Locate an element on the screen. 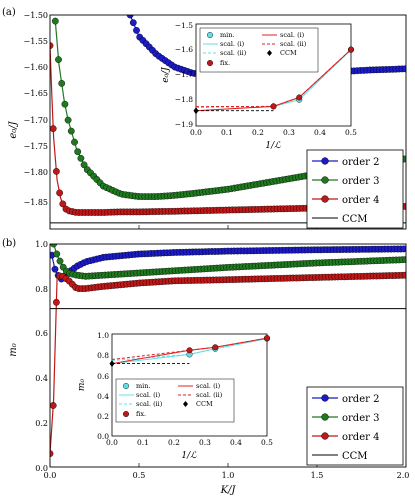 This screenshot has width=415, height=499. xtick-label: 2.0 is located at coordinates (403, 475).